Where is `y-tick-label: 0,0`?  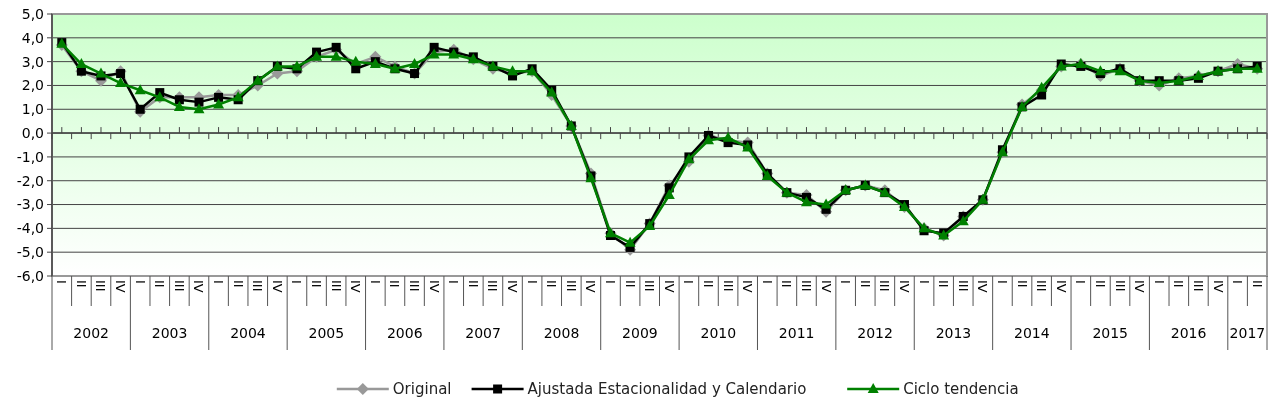 y-tick-label: 0,0 is located at coordinates (32, 132).